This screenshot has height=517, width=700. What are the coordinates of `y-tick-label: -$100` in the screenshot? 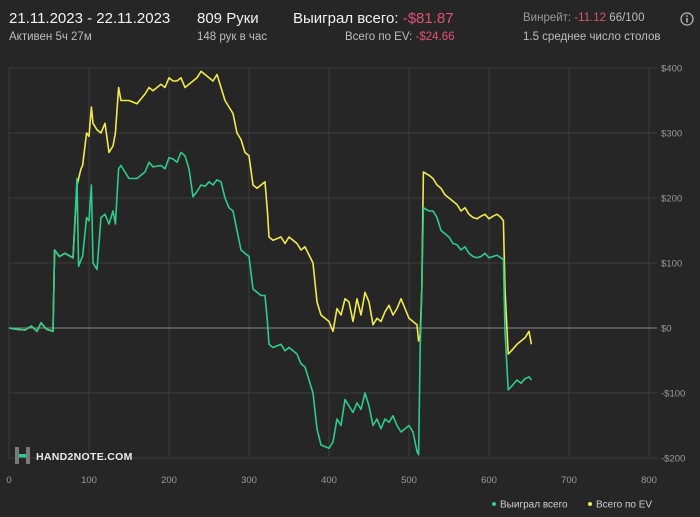 It's located at (673, 394).